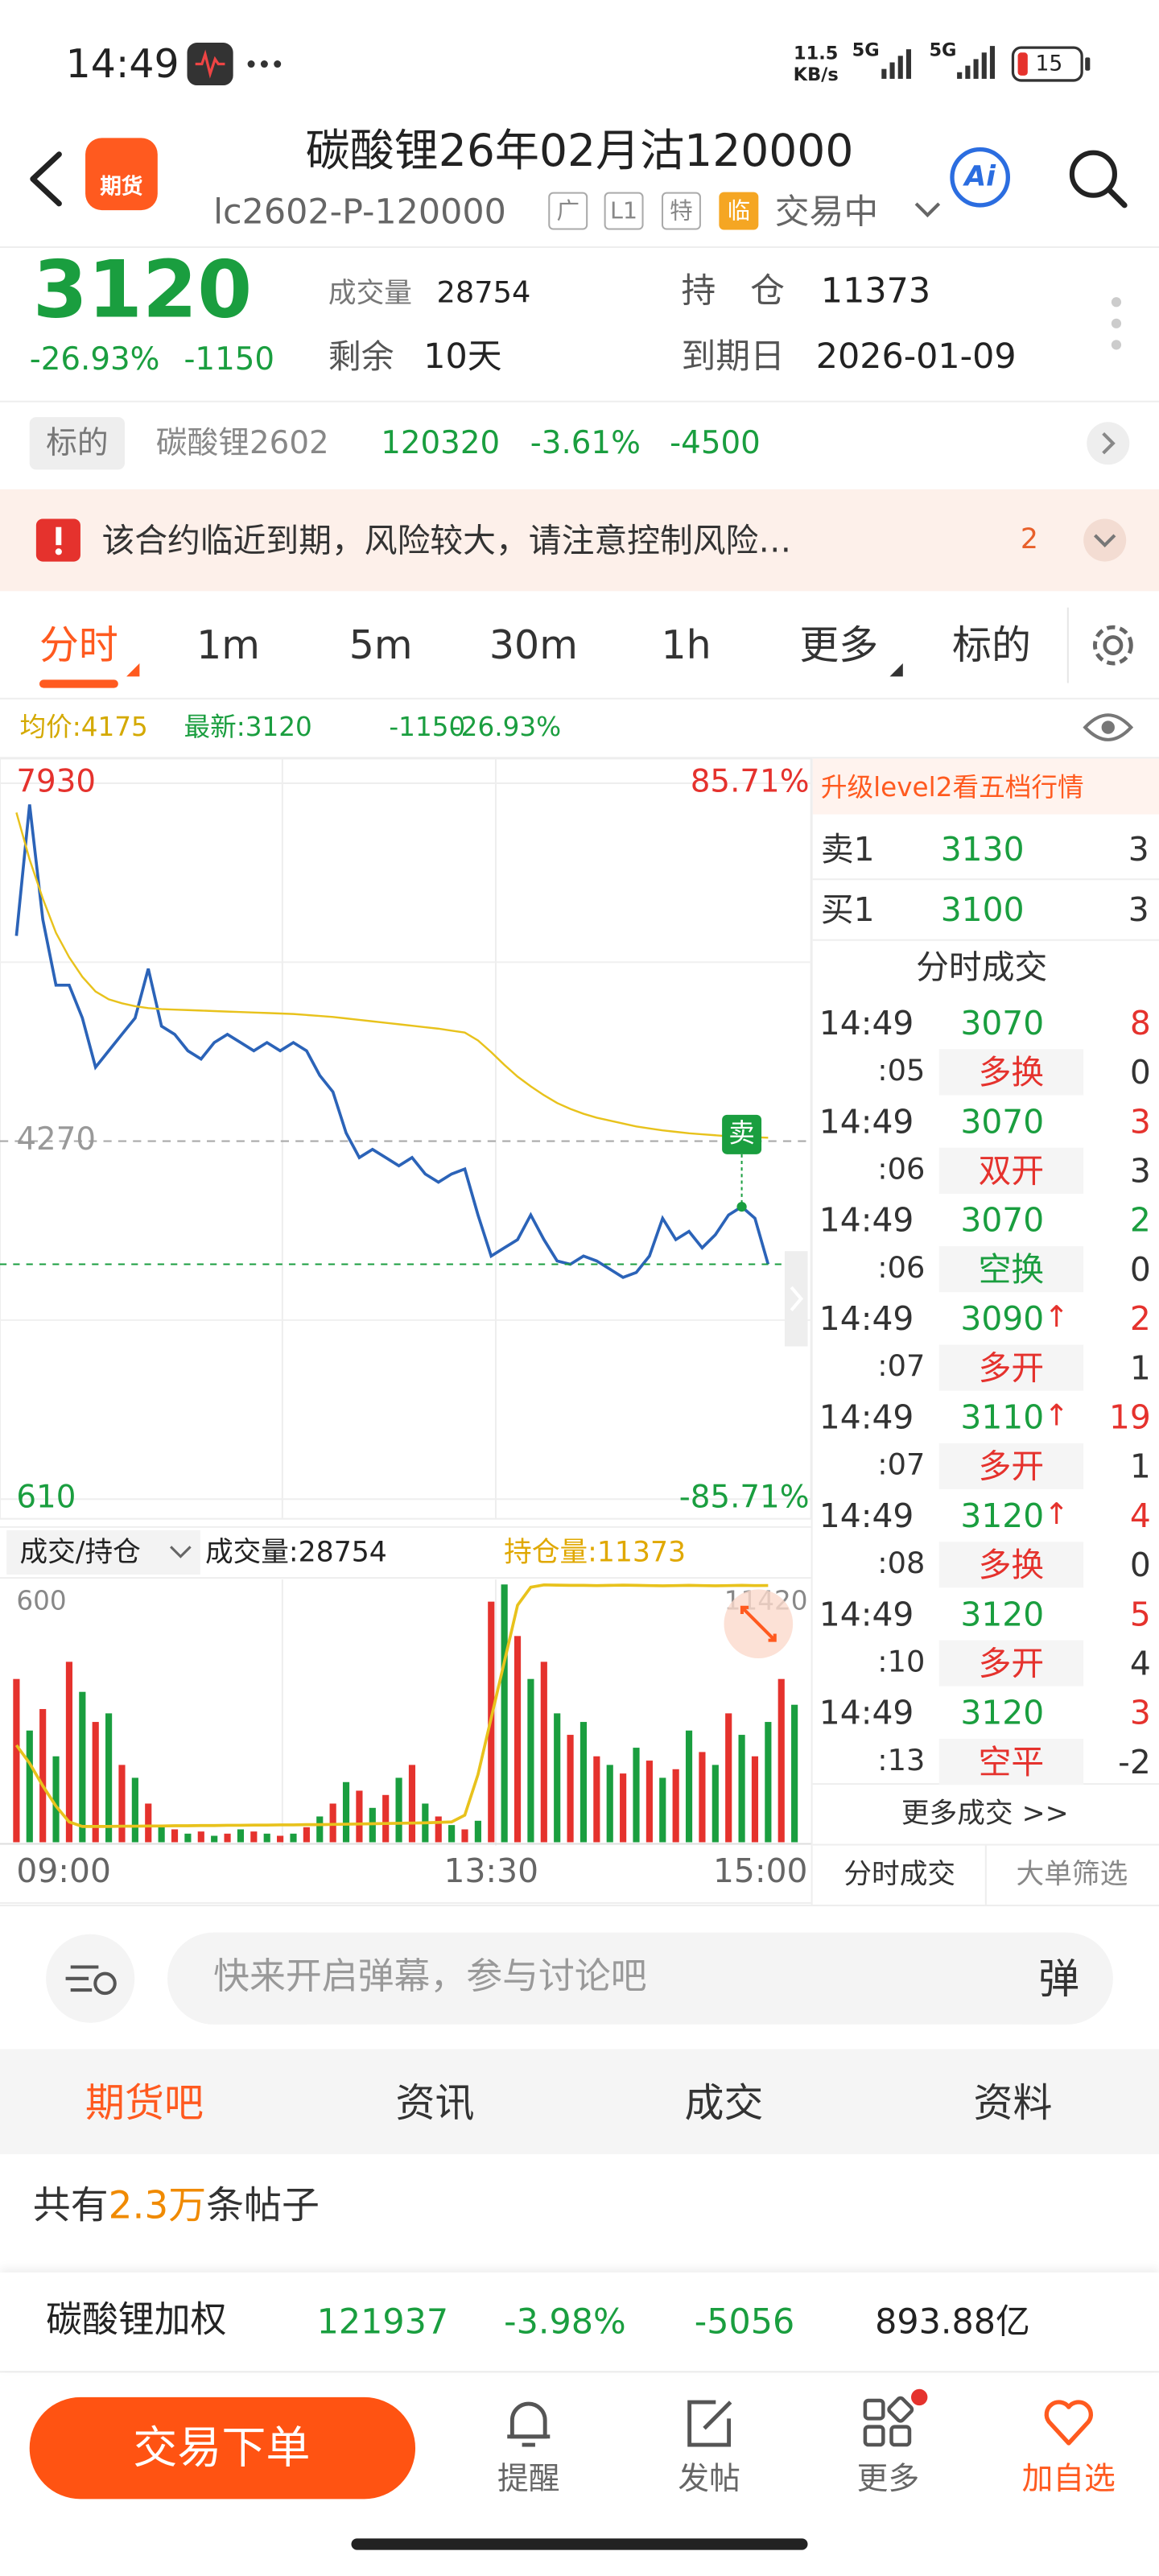  I want to click on underlying-name: 碳酸锂2602, so click(242, 442).